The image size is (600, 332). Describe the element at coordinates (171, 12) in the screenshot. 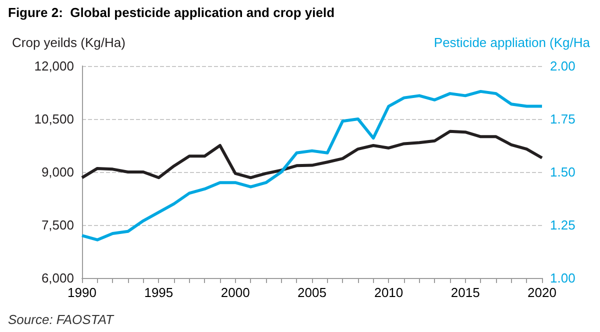

I see `chart-title: Figure 2: Global pesticide application and crop yield` at that location.